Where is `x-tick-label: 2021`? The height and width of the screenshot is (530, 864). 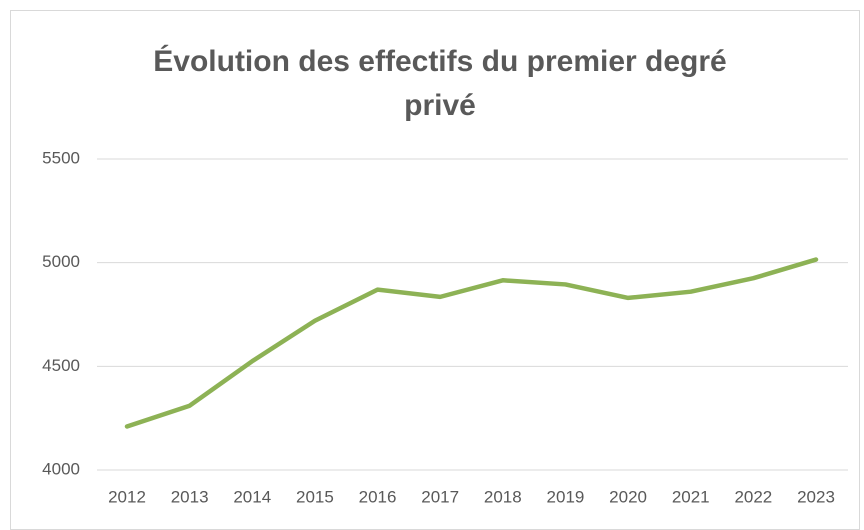
x-tick-label: 2021 is located at coordinates (691, 496).